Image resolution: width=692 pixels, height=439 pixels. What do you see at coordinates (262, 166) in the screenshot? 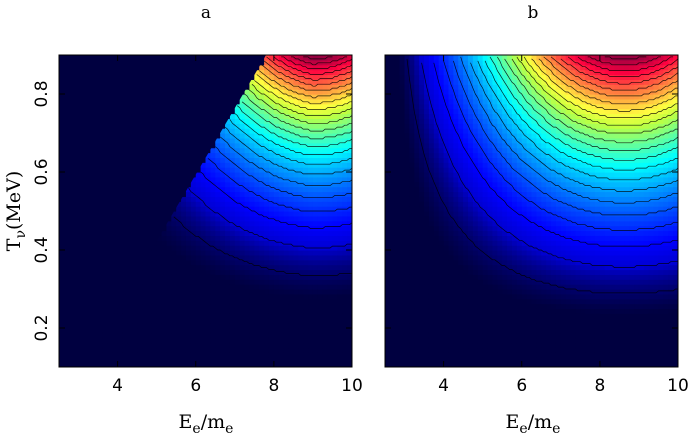
I see `panel-a-contours` at bounding box center [262, 166].